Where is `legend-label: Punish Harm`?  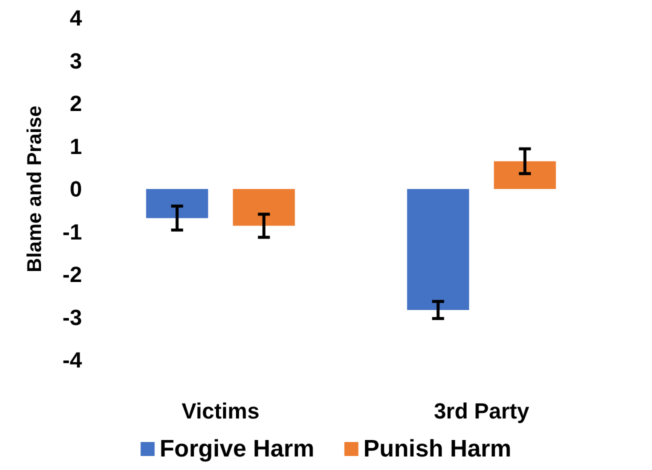
legend-label: Punish Harm is located at coordinates (437, 449).